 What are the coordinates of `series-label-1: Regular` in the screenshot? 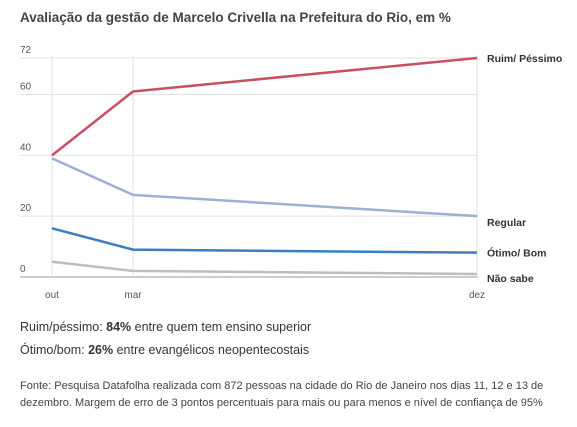 It's located at (506, 223).